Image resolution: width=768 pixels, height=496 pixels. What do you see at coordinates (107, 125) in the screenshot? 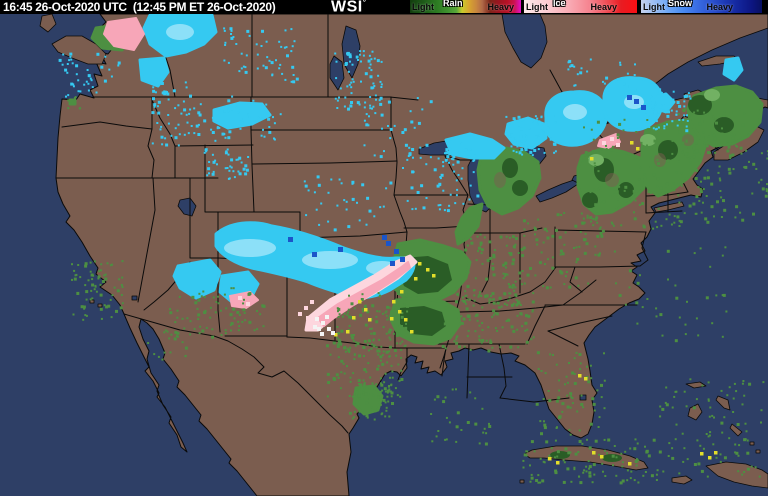
I see `state-border-wa-or` at bounding box center [107, 125].